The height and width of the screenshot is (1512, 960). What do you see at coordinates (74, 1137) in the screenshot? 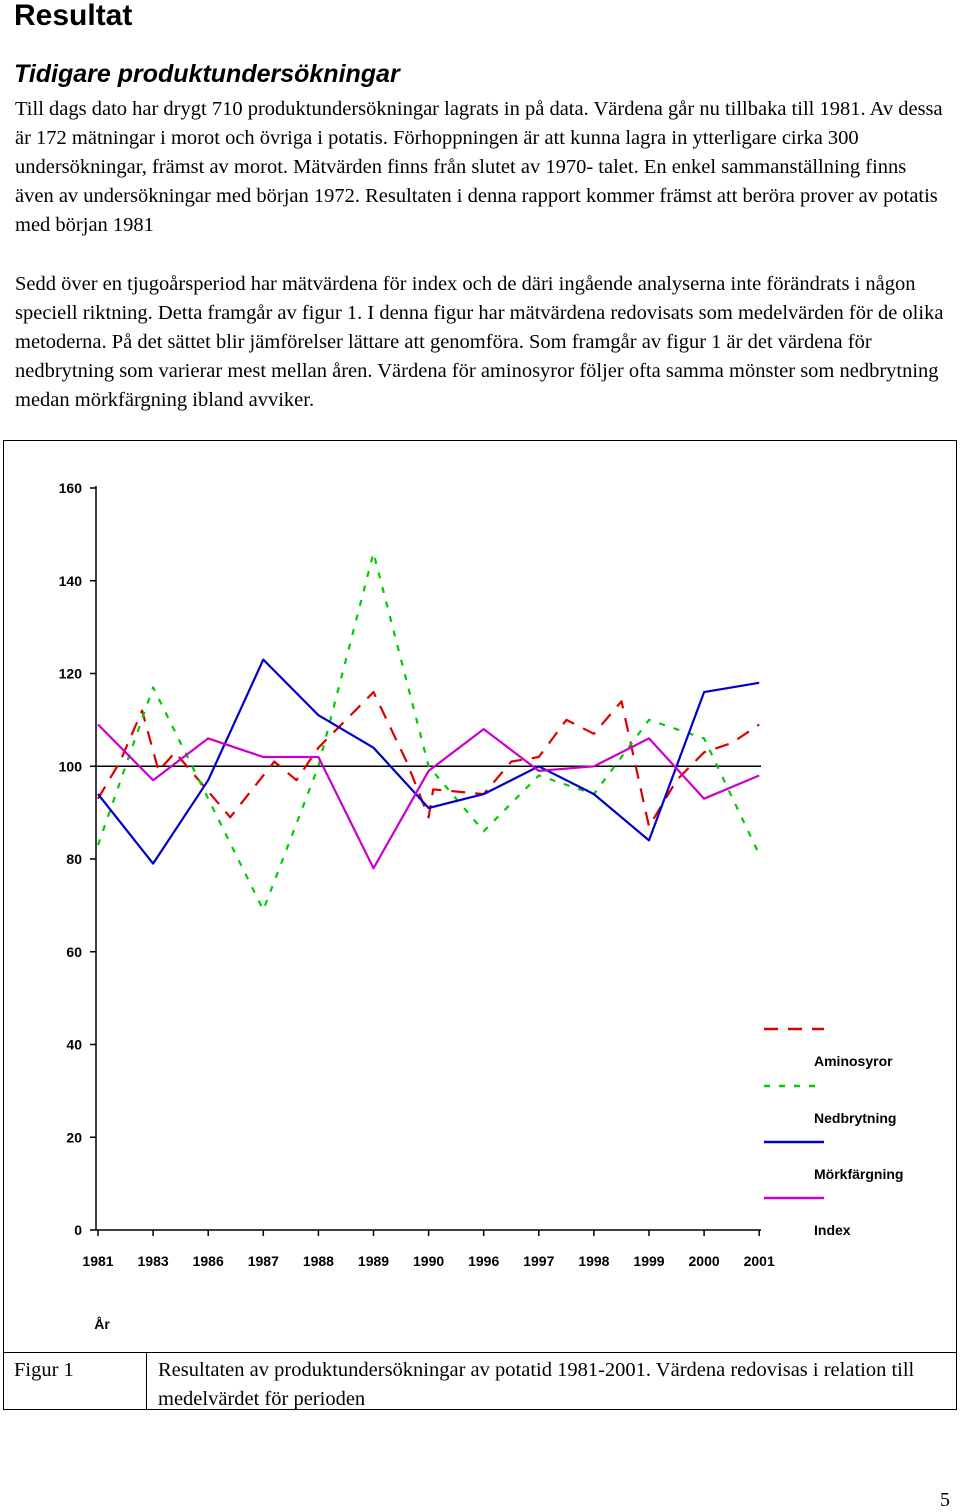
I see `y-tick-label: 20` at bounding box center [74, 1137].